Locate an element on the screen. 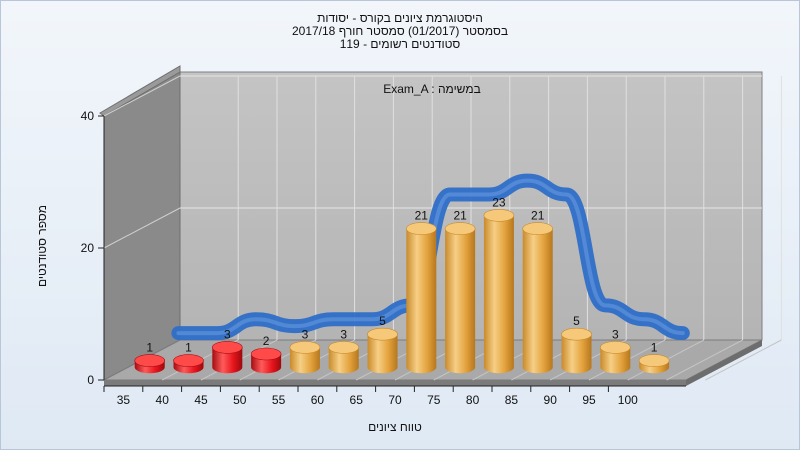 This screenshot has height=450, width=800. chart-title-line-2: בסמסטר (01/2017) סמסטר חורף 2017/18 is located at coordinates (400, 31).